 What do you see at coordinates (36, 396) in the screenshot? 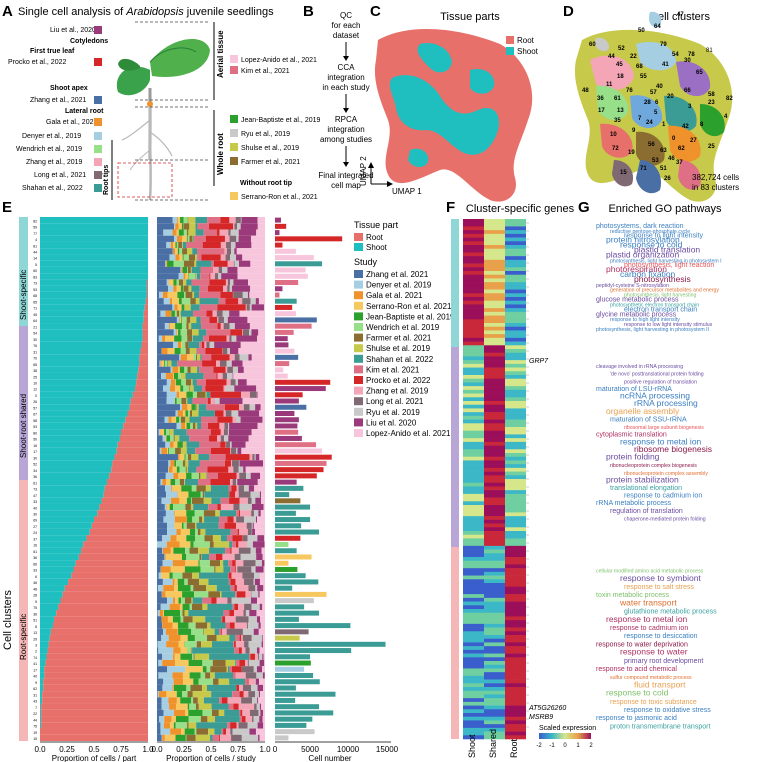
I see `cluster-id-label: 0` at bounding box center [36, 396].